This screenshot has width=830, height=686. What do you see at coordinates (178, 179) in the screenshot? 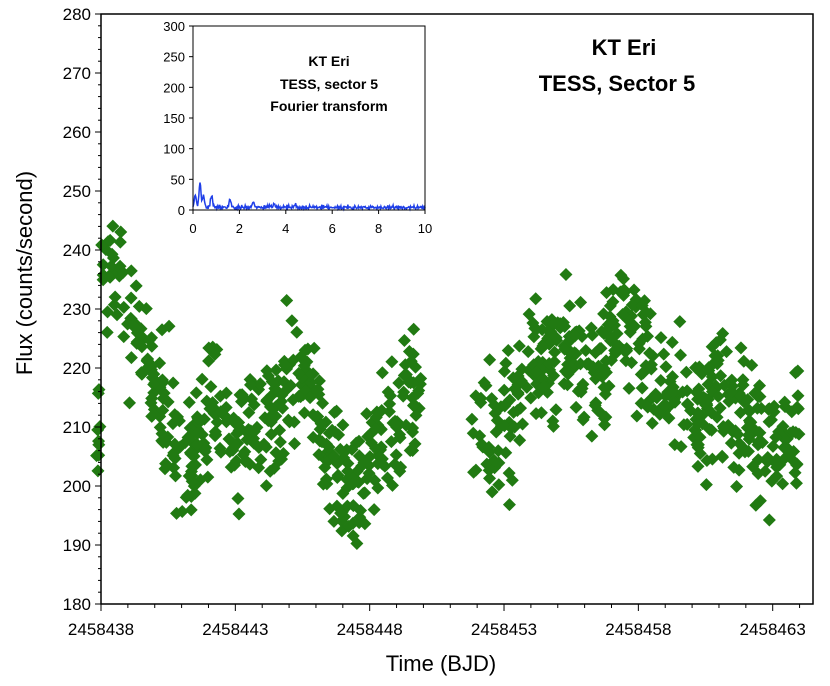
I see `inset-y-tick-label: 50` at bounding box center [178, 179].